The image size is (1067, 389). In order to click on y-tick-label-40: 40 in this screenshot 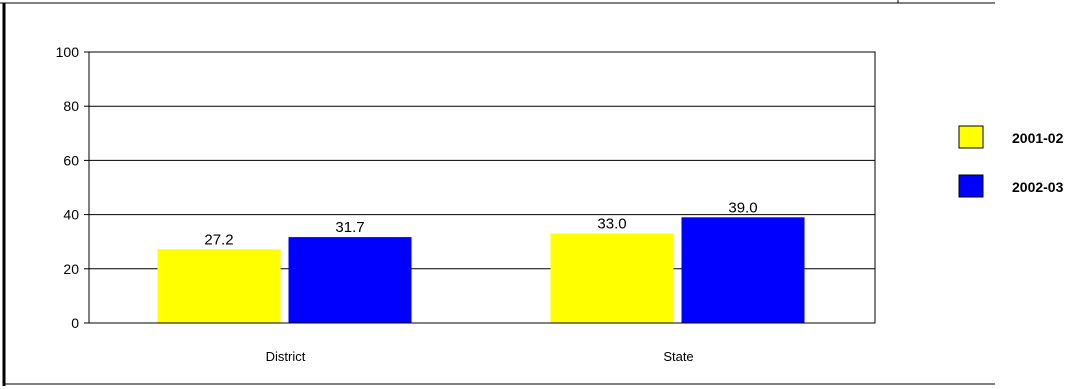, I will do `click(71, 215)`.